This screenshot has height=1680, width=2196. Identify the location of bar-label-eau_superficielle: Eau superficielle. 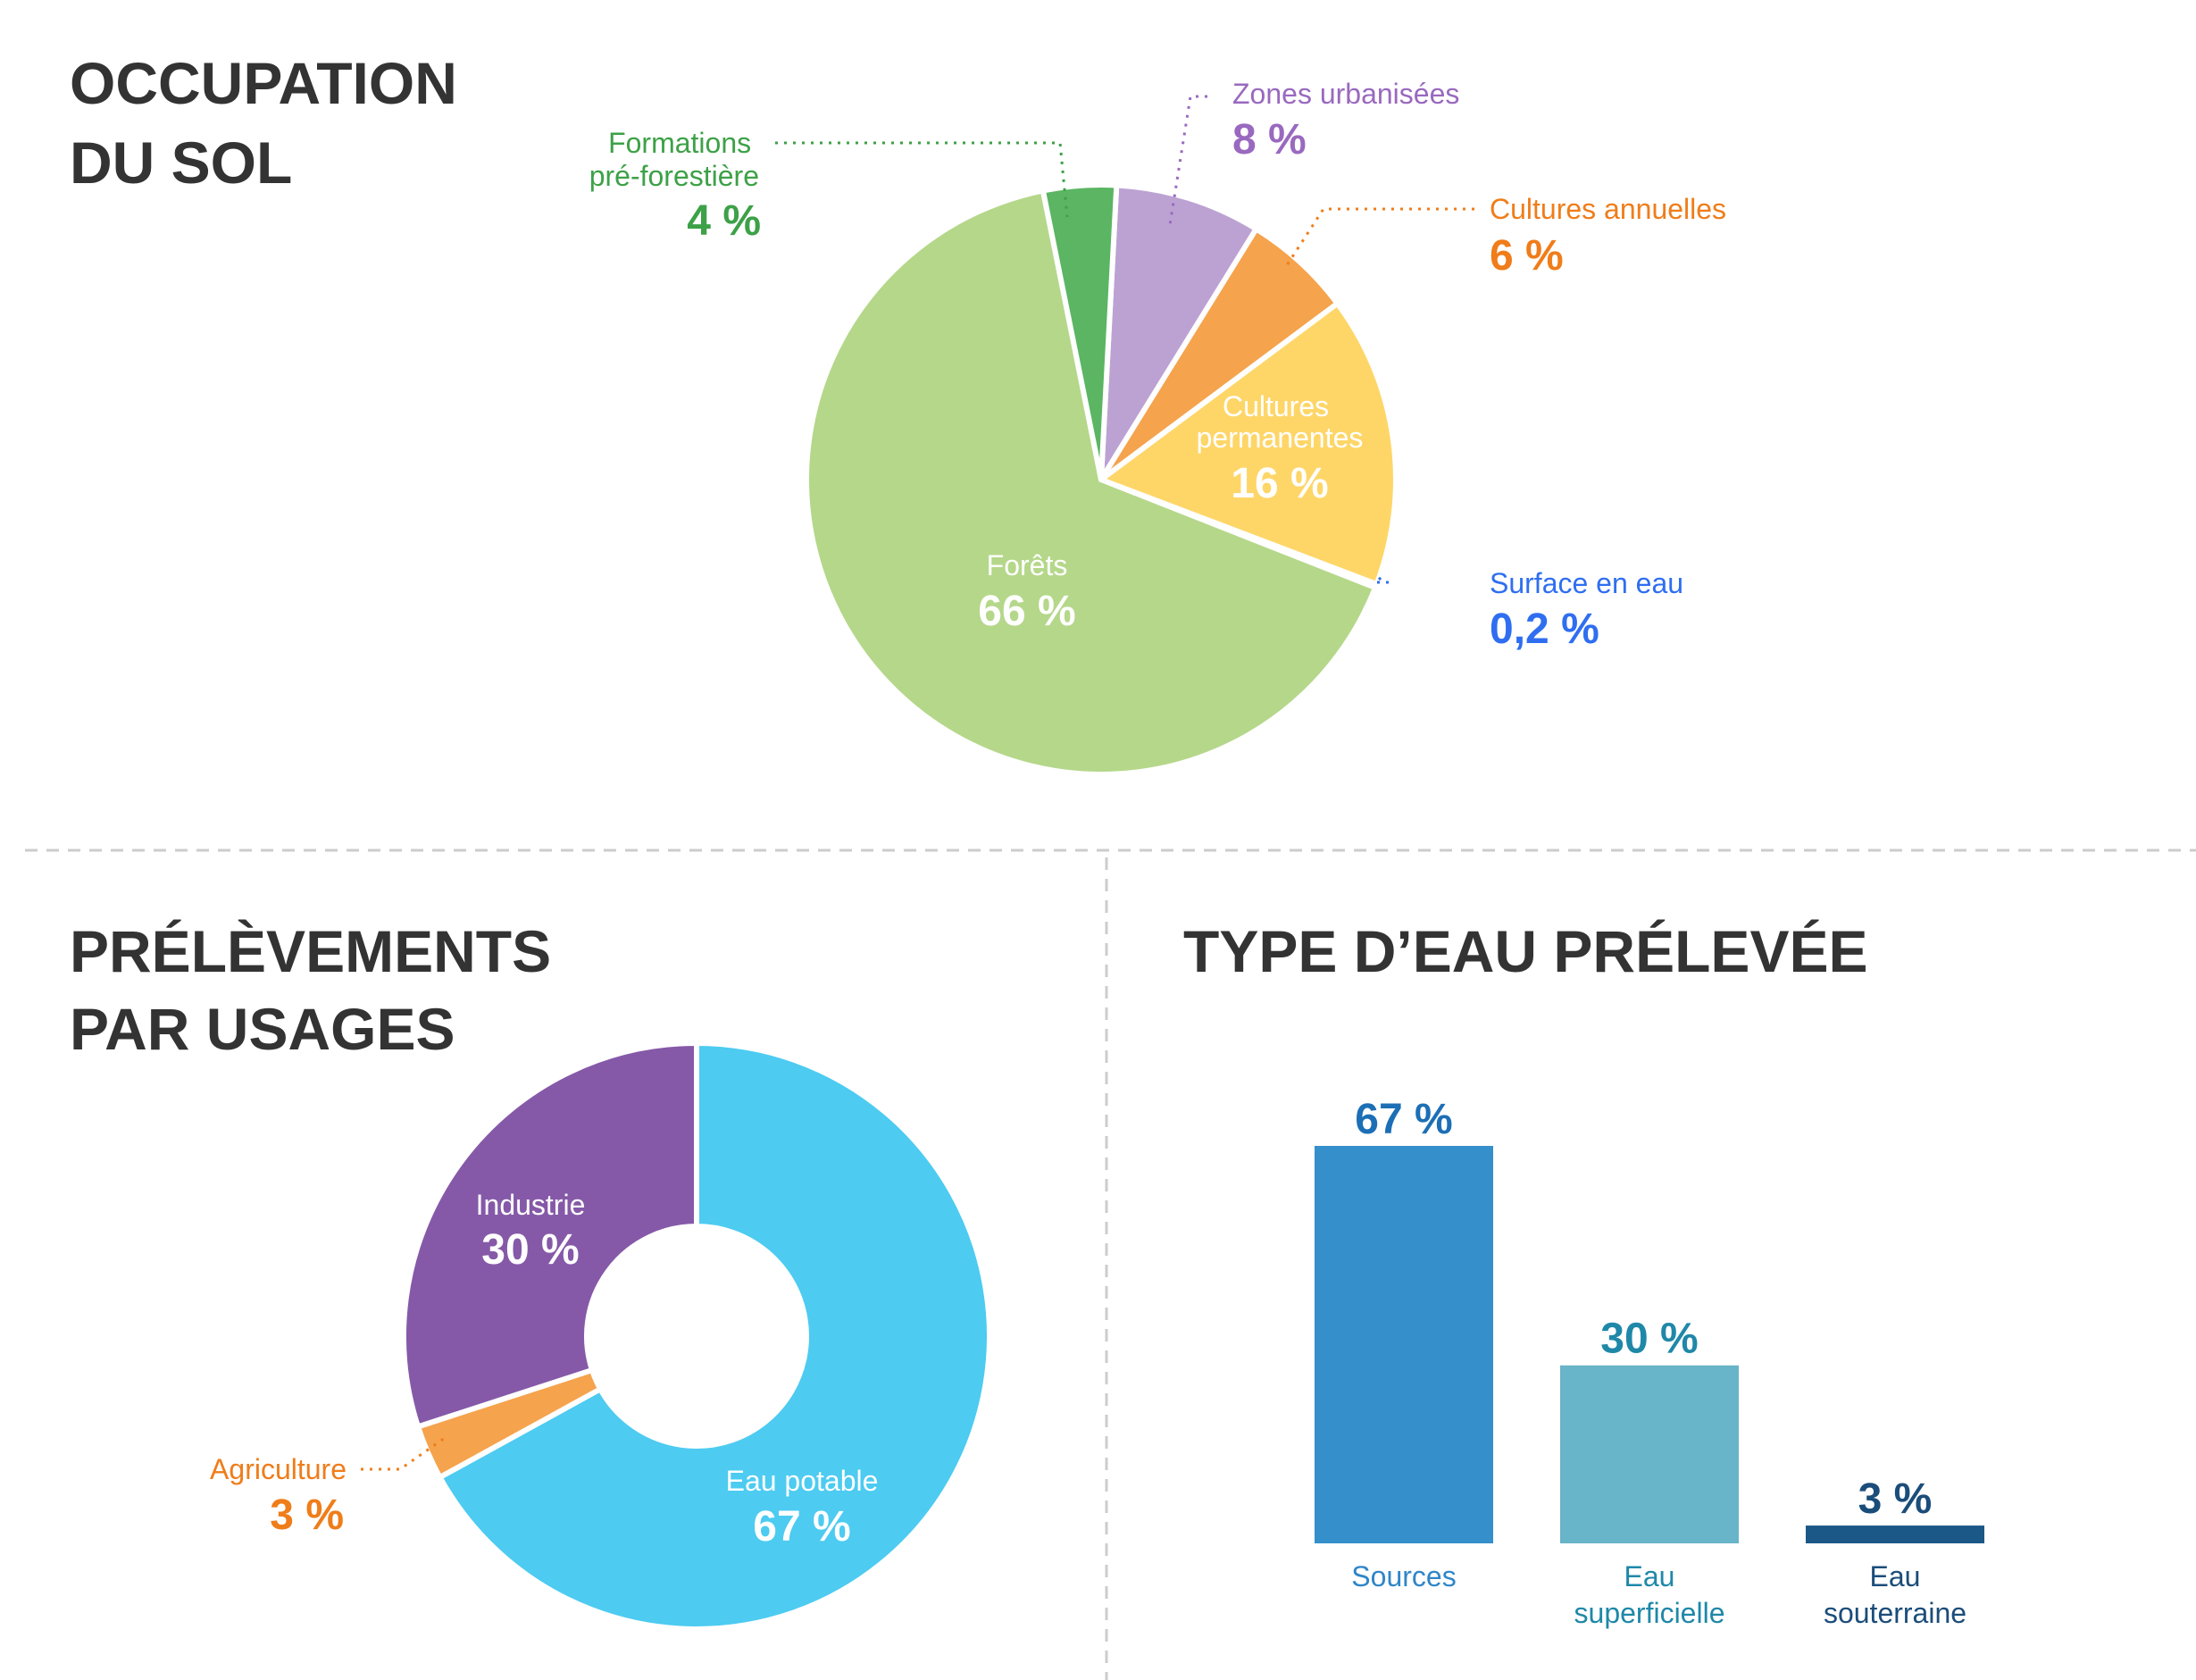
(1650, 1594).